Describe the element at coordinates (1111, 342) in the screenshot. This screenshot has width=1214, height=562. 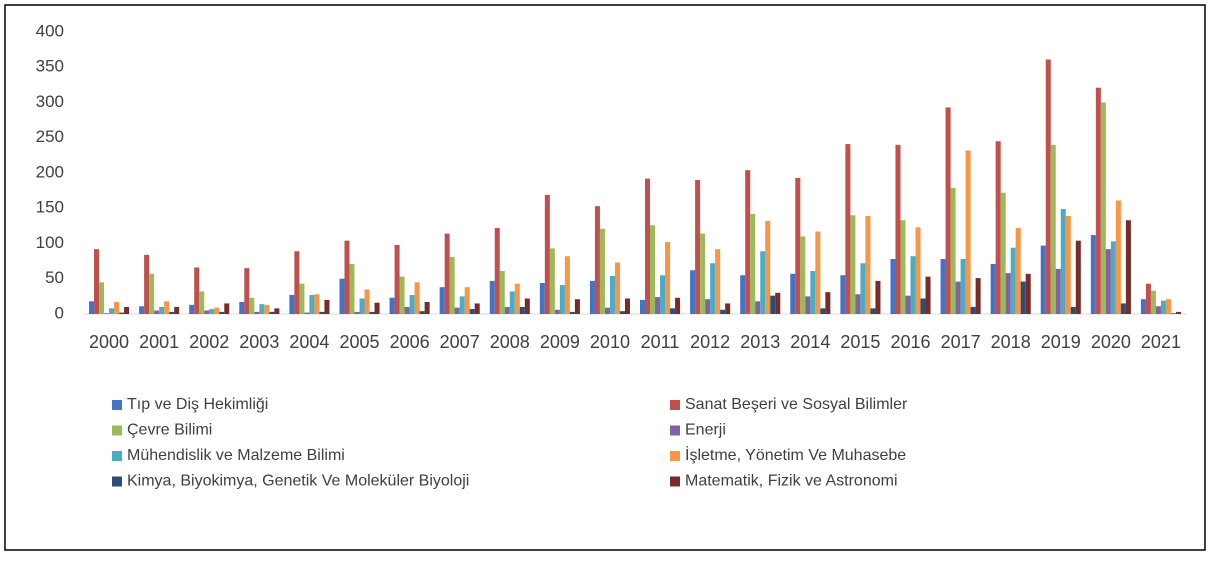
I see `x-tick-label: 2020` at that location.